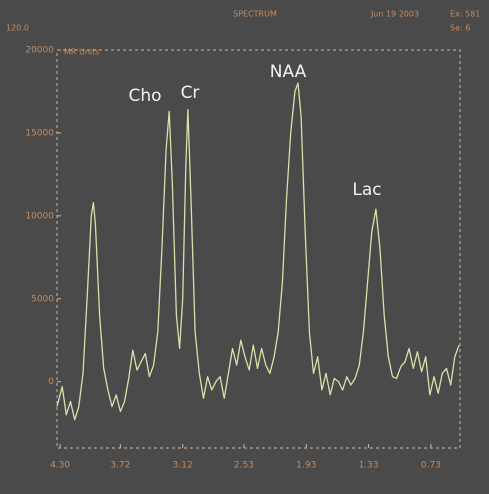 The height and width of the screenshot is (494, 489). Describe the element at coordinates (366, 190) in the screenshot. I see `peak-label: Lac` at that location.